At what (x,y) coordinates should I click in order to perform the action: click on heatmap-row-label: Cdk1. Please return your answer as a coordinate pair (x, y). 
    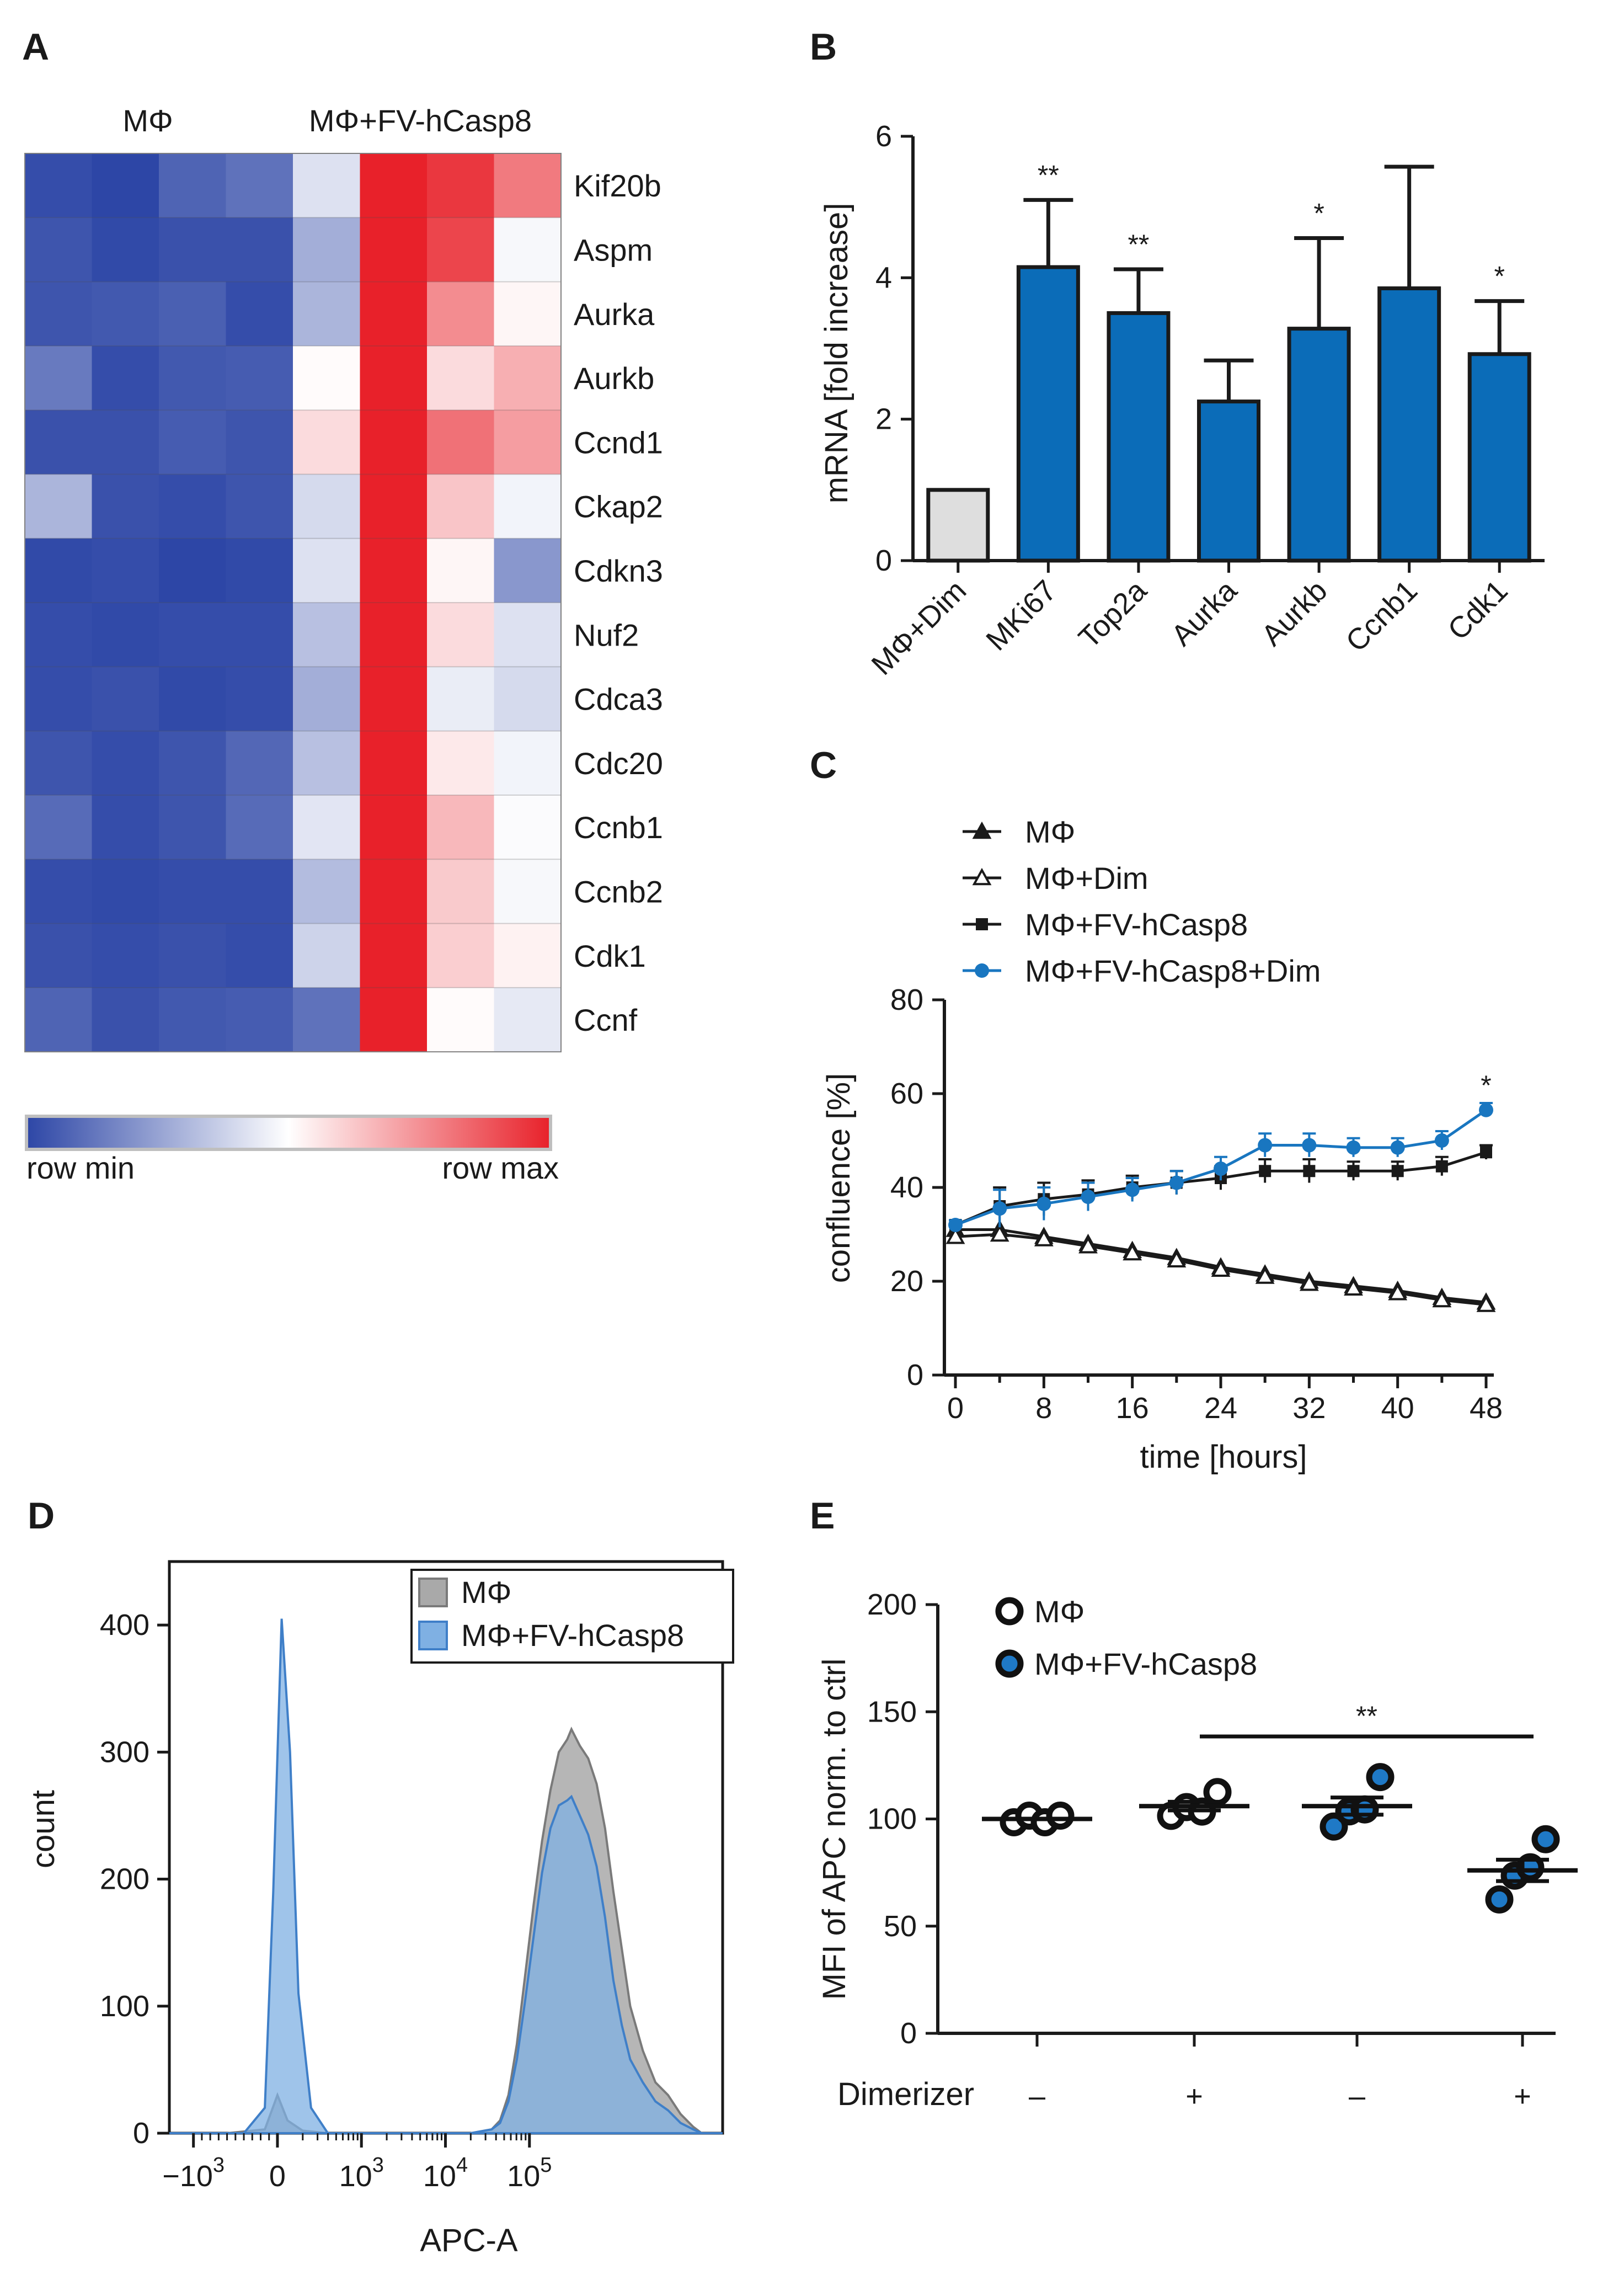
    Looking at the image, I should click on (610, 956).